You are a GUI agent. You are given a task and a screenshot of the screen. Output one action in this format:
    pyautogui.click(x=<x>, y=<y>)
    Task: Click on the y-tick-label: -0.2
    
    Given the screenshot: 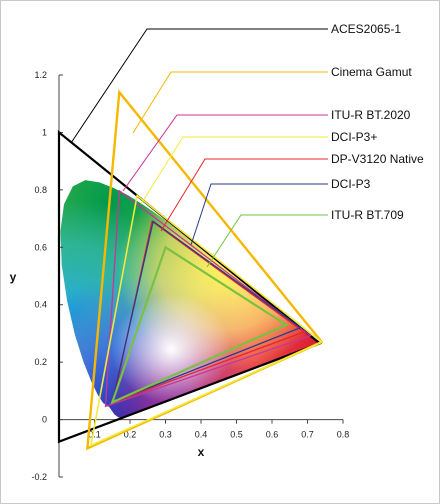 What is the action you would take?
    pyautogui.click(x=39, y=477)
    